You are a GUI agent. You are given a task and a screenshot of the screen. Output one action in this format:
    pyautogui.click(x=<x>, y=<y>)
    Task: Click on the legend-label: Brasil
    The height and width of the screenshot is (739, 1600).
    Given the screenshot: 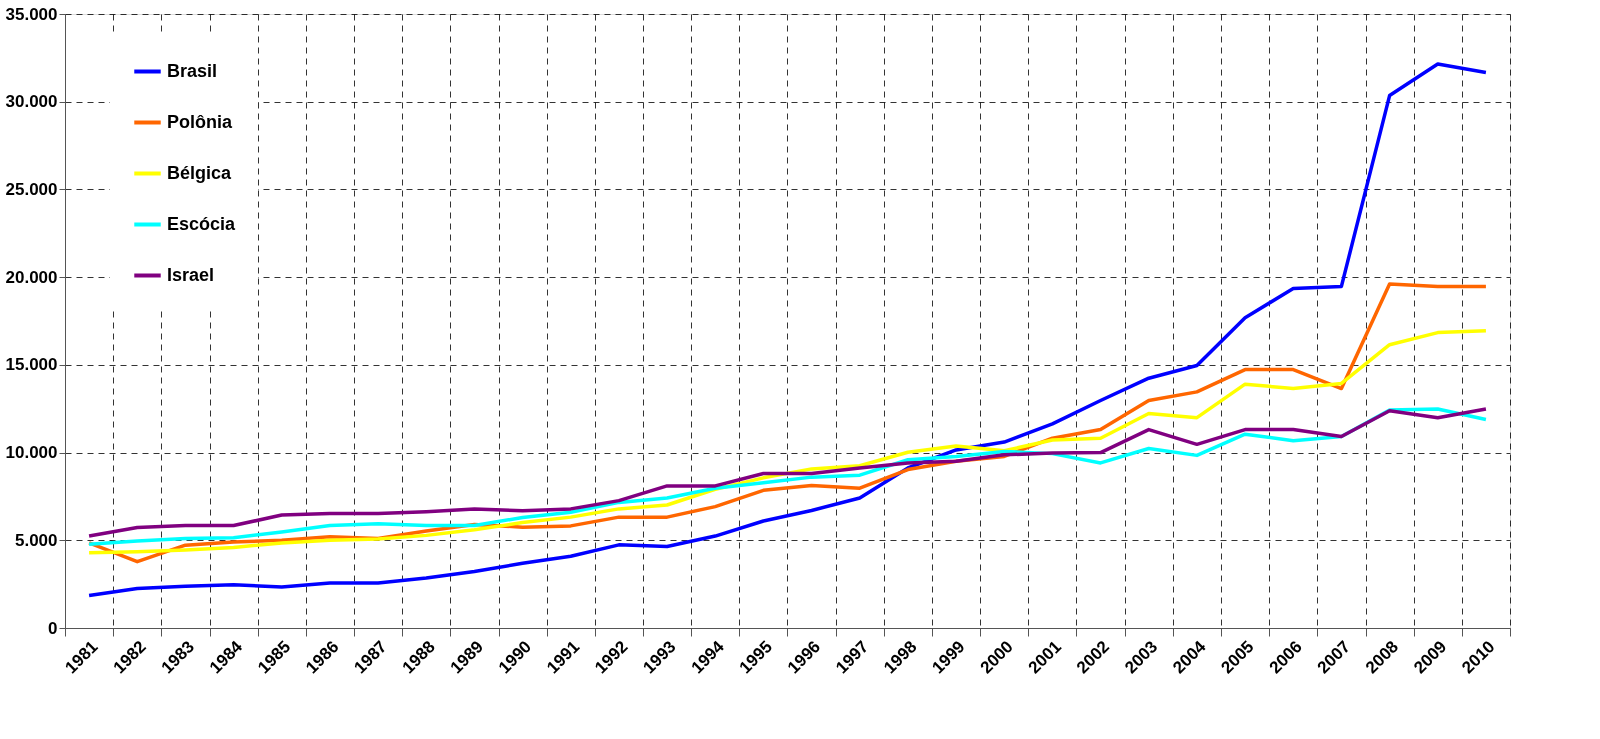 What is the action you would take?
    pyautogui.click(x=192, y=70)
    